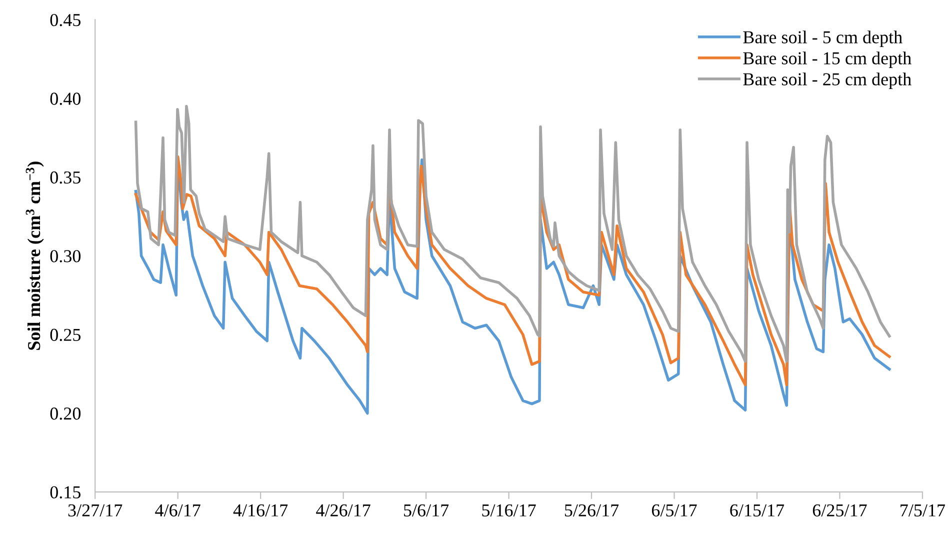 The width and height of the screenshot is (951, 533). I want to click on y-tick-label: 0.35, so click(65, 177).